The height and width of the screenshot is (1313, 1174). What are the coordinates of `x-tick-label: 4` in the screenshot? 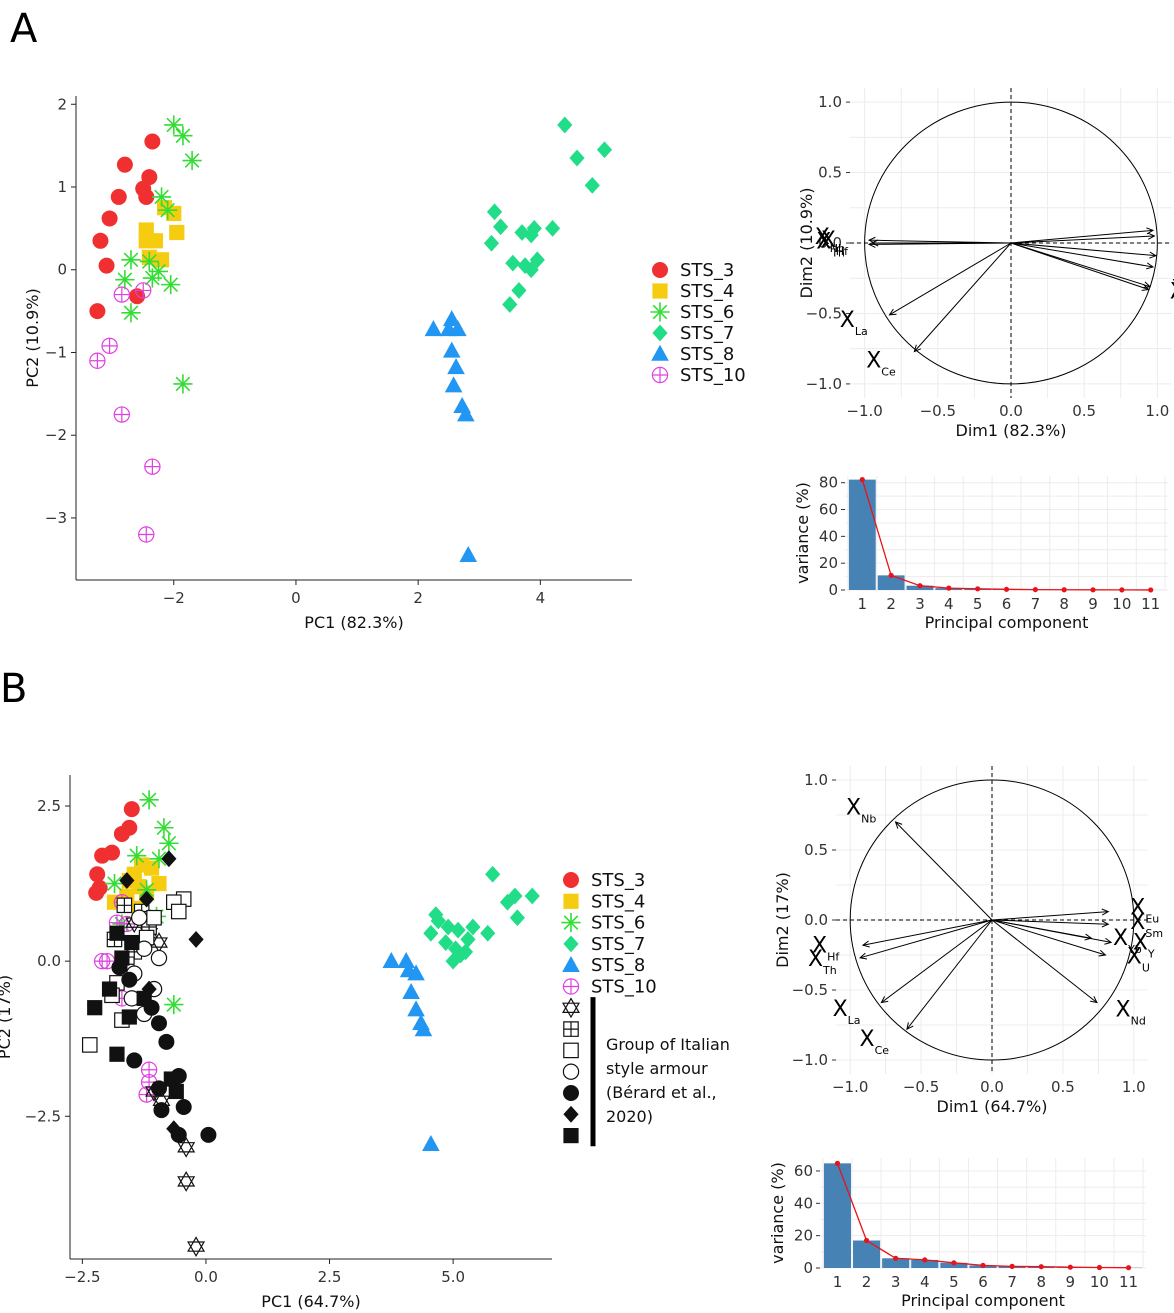 It's located at (949, 604).